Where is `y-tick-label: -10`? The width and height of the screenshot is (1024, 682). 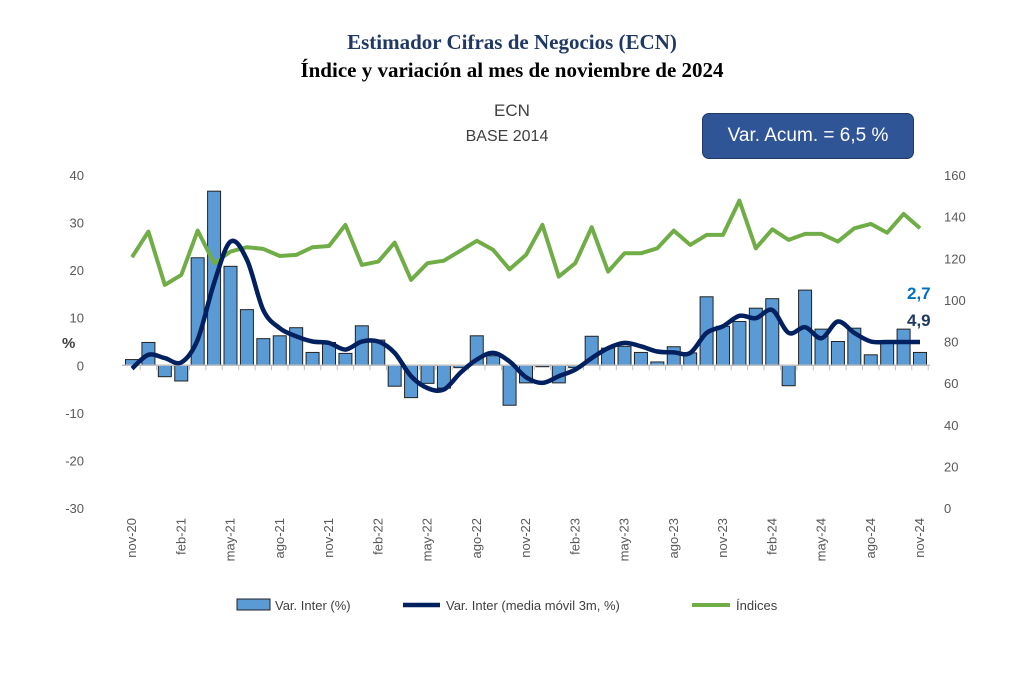
y-tick-label: -10 is located at coordinates (74, 413).